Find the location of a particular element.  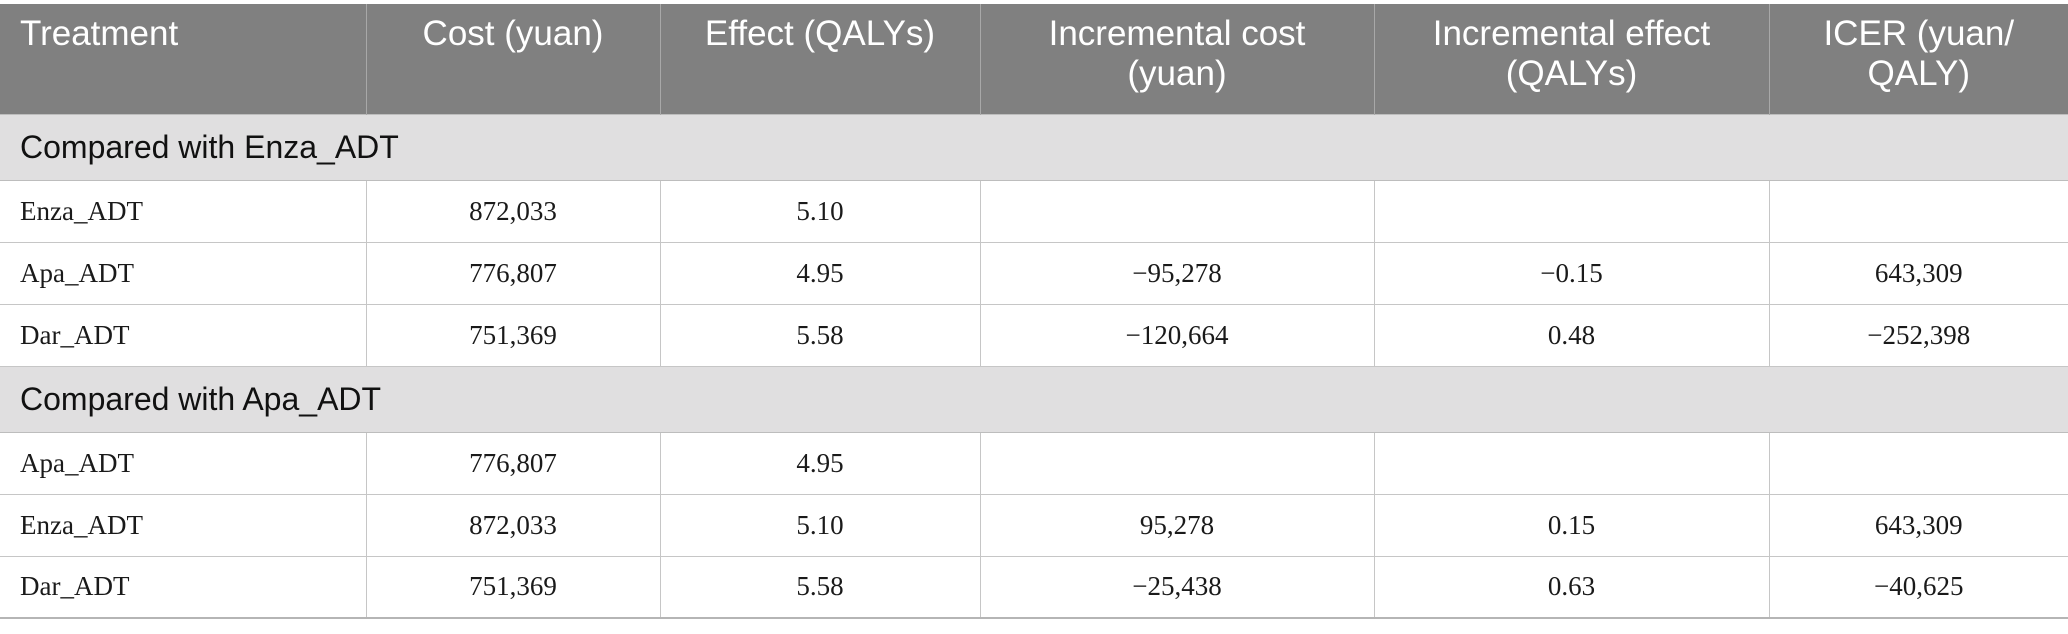

group-title: Compared with Enza_ADT is located at coordinates (1034, 147).